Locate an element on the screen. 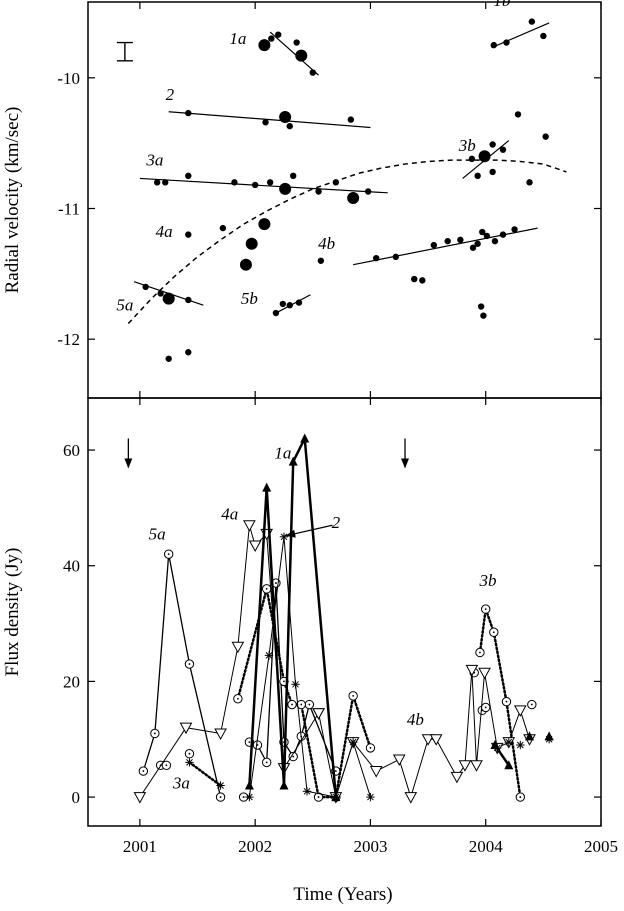 This screenshot has width=624, height=911. annotation-5b: 5b is located at coordinates (249, 298).